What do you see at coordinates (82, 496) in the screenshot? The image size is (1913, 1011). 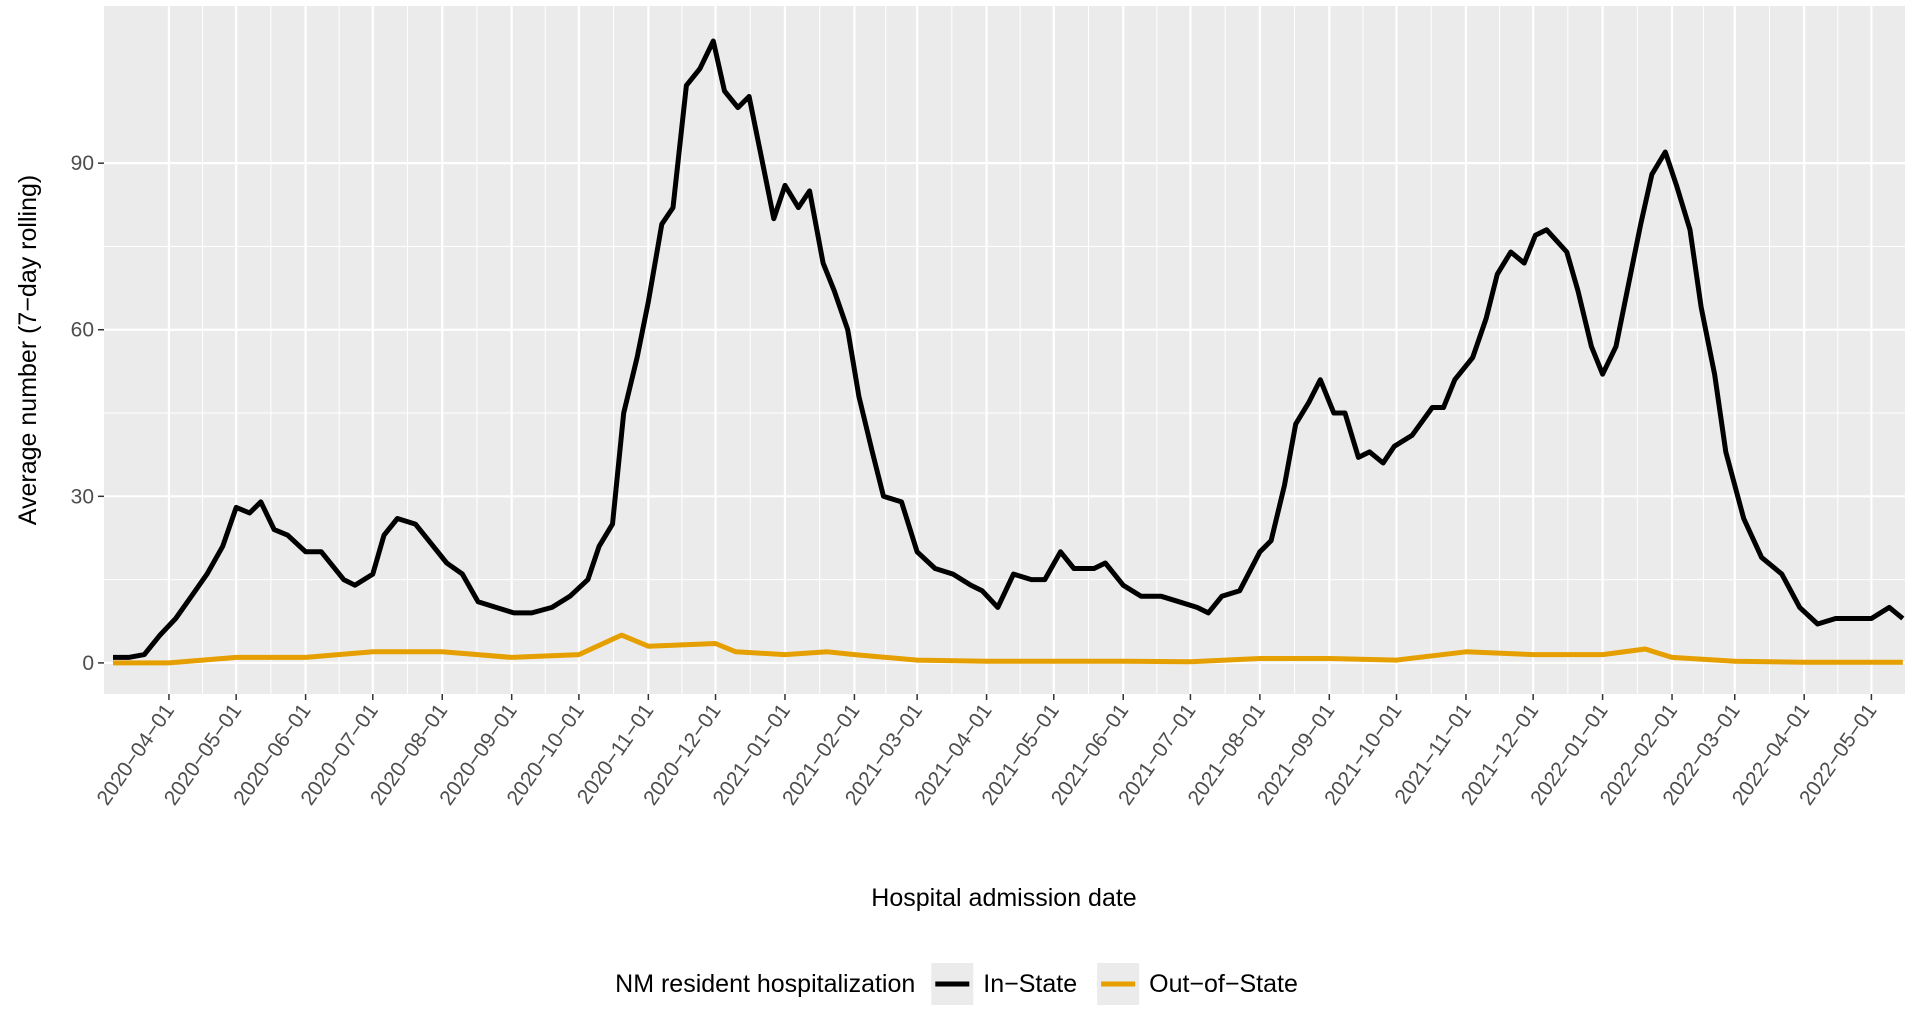 I see `y-tick-label: 30` at bounding box center [82, 496].